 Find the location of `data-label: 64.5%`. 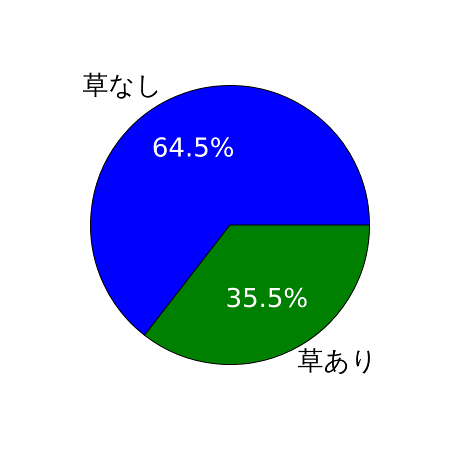

data-label: 64.5% is located at coordinates (193, 149).